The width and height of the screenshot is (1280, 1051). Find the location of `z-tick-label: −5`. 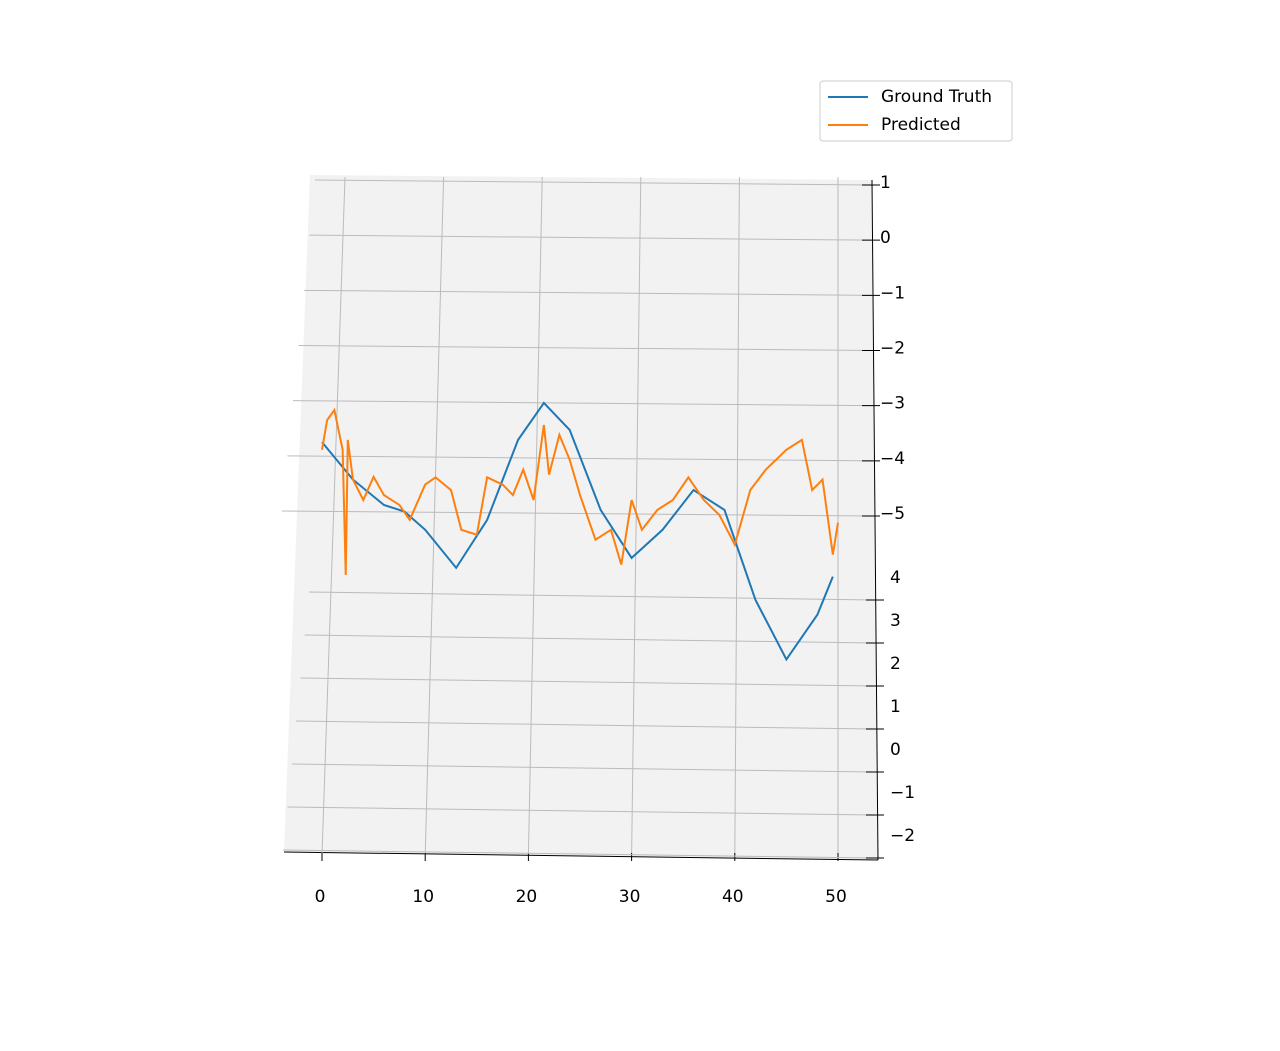

z-tick-label: −5 is located at coordinates (892, 514).